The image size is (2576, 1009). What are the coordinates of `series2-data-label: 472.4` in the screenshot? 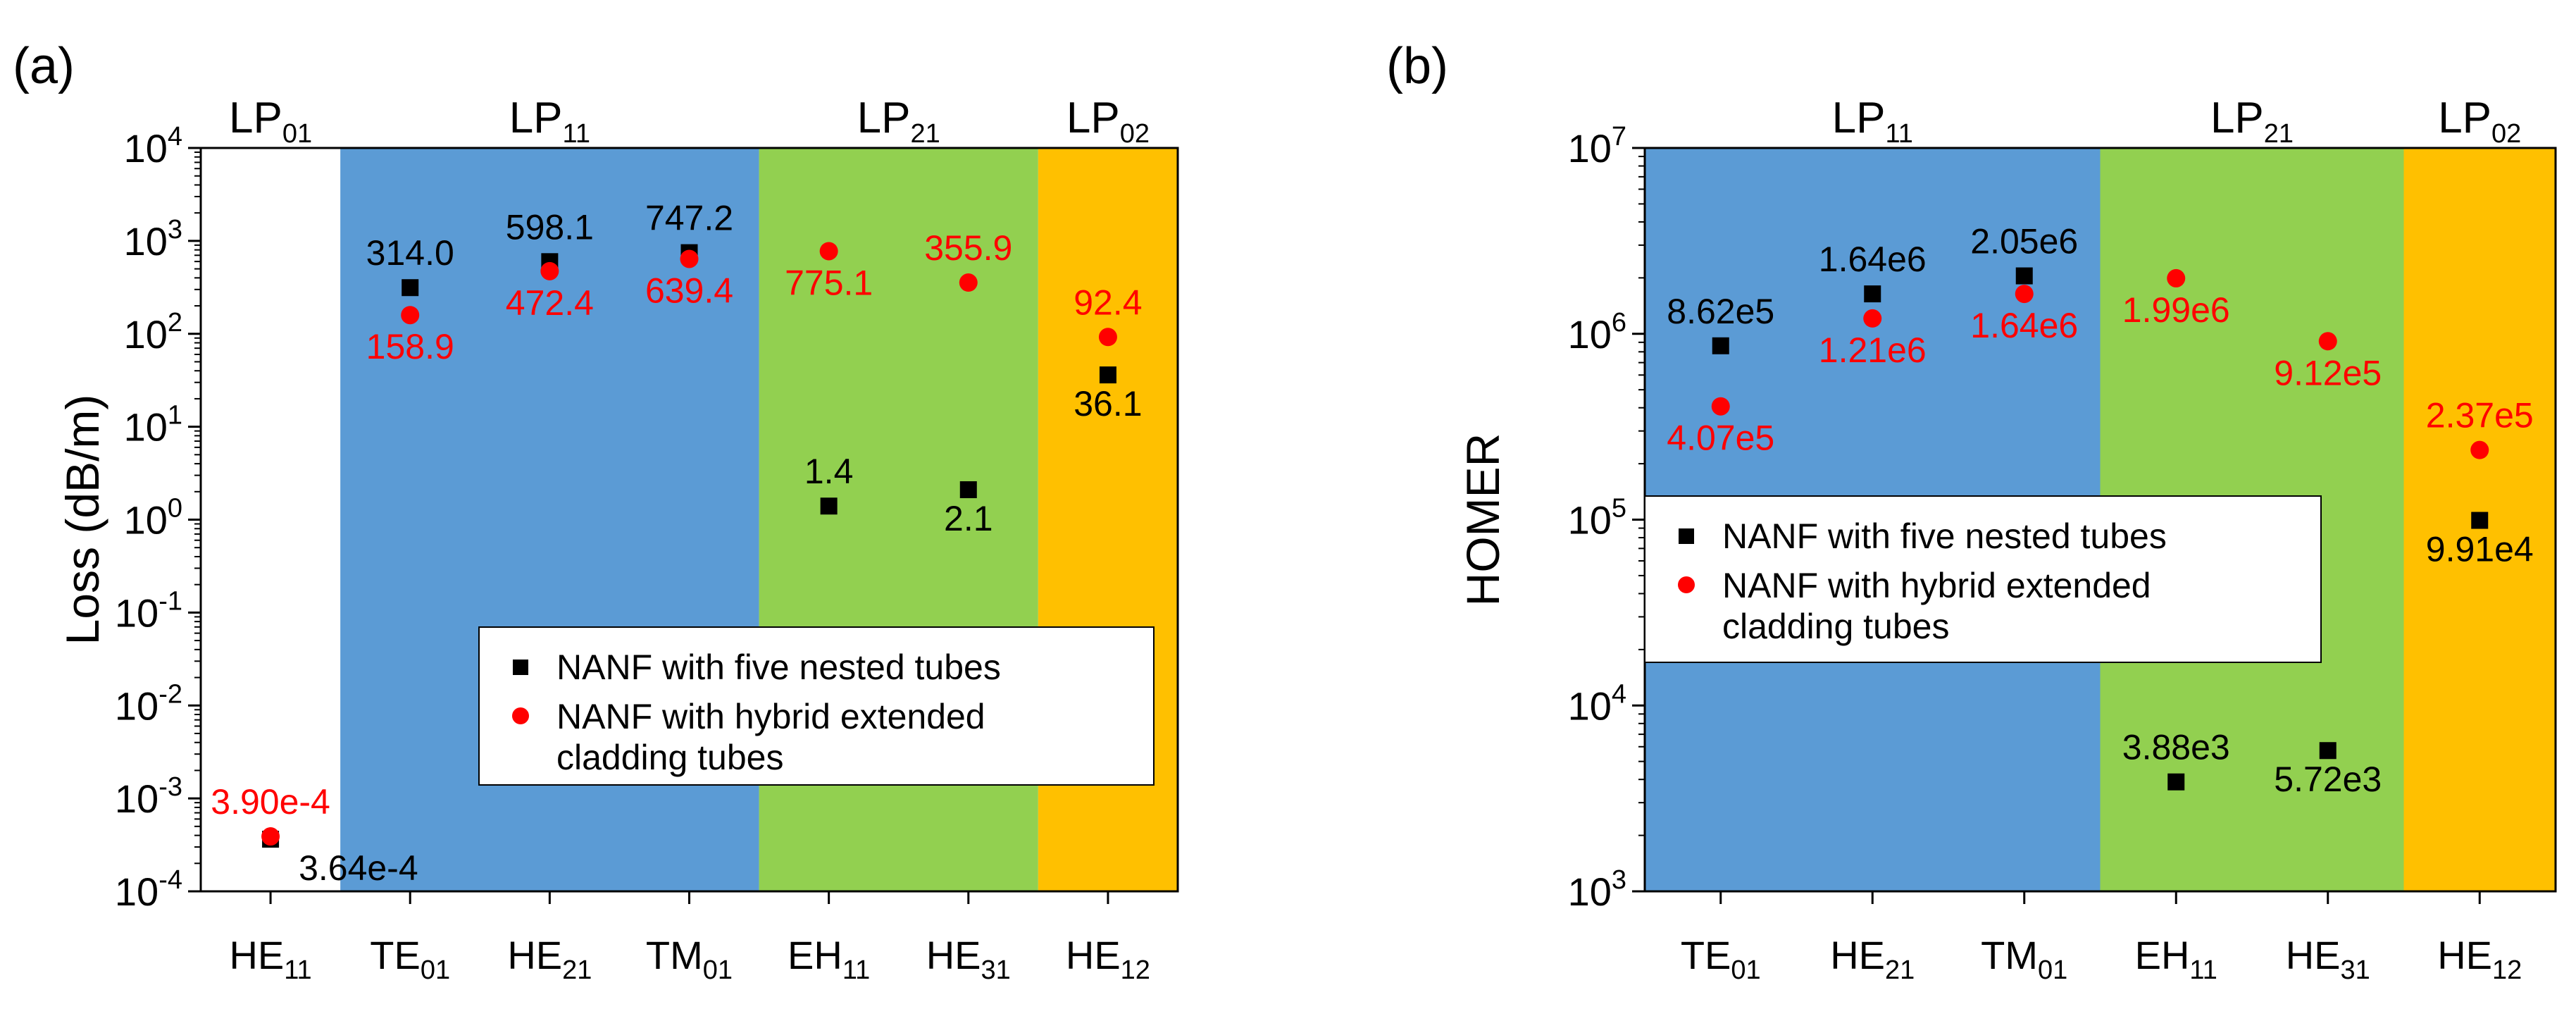 It's located at (550, 303).